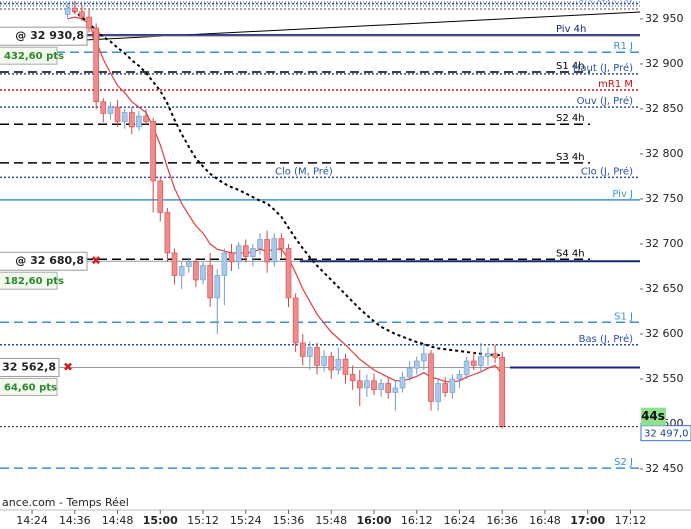  I want to click on y-tick-label: 32 750, so click(664, 198).